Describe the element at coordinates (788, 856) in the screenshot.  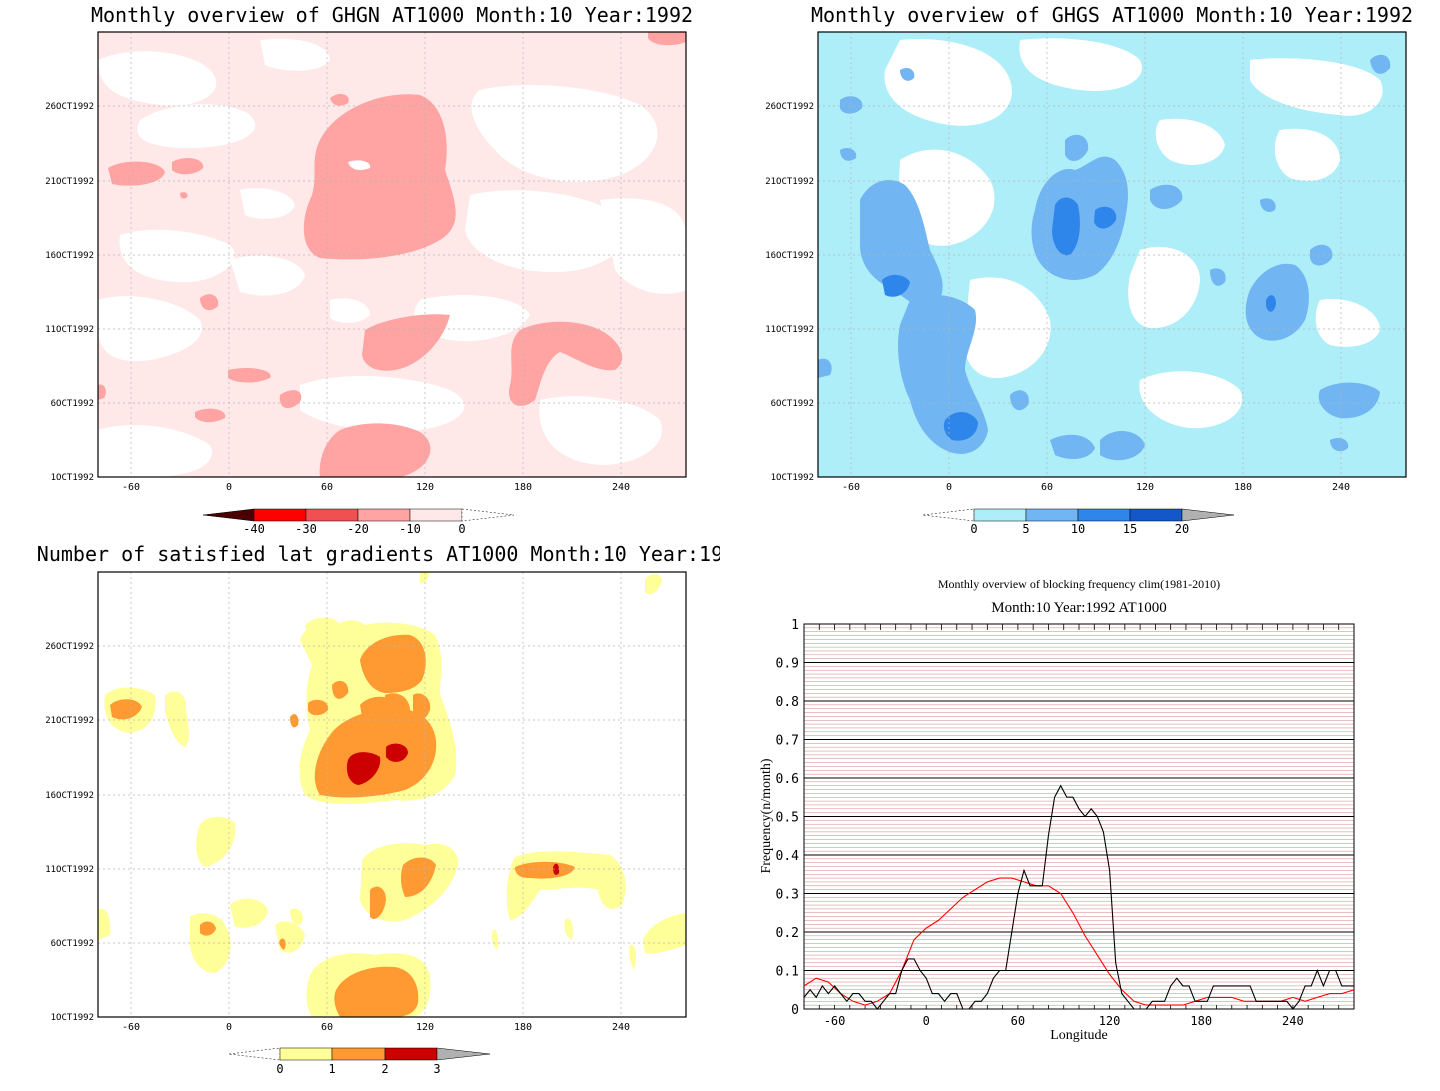
I see `y-tick-label: 0.4` at that location.